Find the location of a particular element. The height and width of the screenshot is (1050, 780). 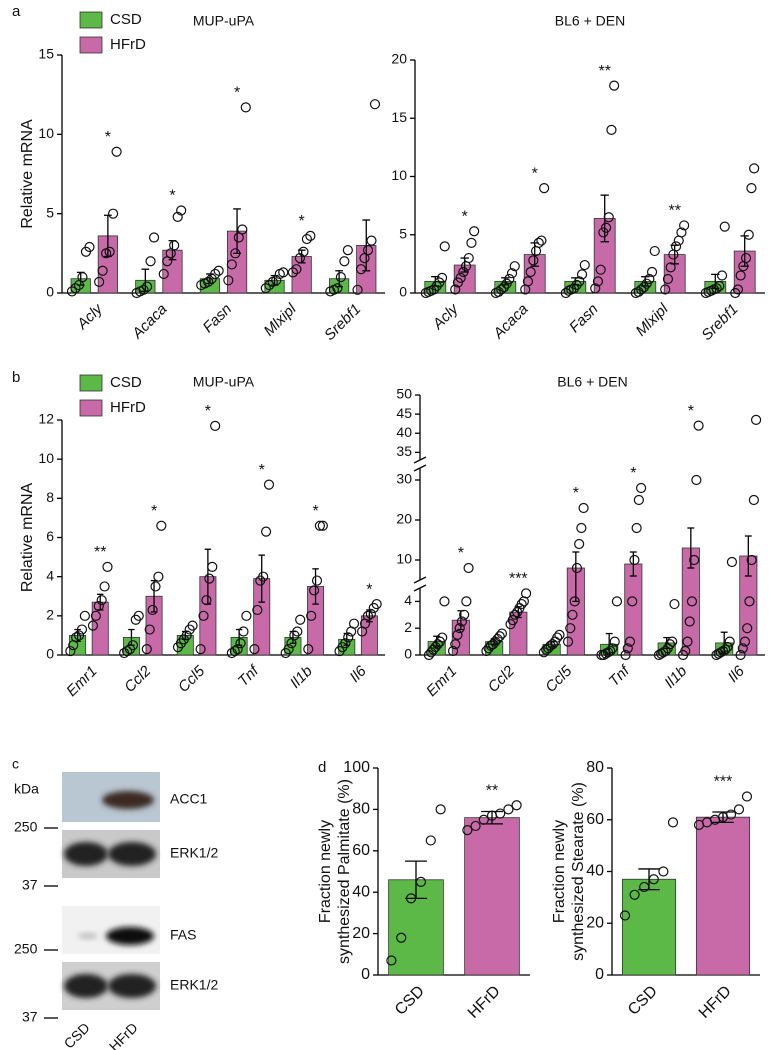

x-tick-label: Ccl5 is located at coordinates (192, 679).